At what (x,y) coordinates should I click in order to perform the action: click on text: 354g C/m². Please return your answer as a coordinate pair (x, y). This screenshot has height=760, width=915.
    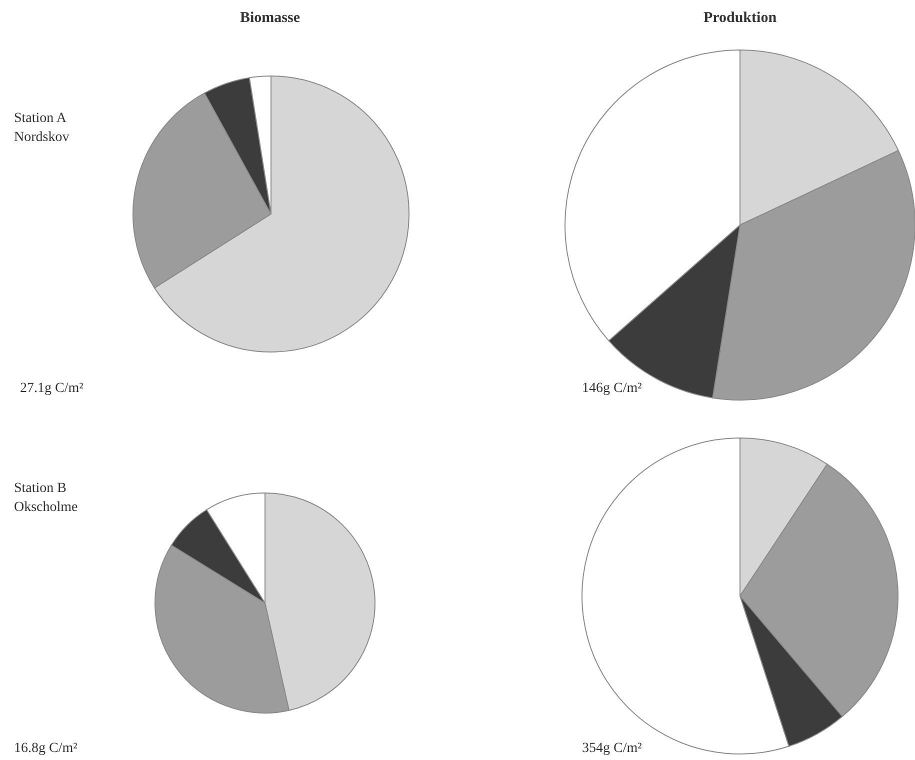
    Looking at the image, I should click on (612, 748).